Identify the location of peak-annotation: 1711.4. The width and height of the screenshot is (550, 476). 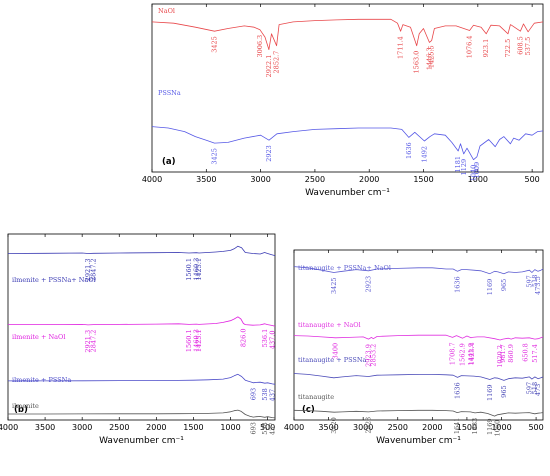
(401, 47).